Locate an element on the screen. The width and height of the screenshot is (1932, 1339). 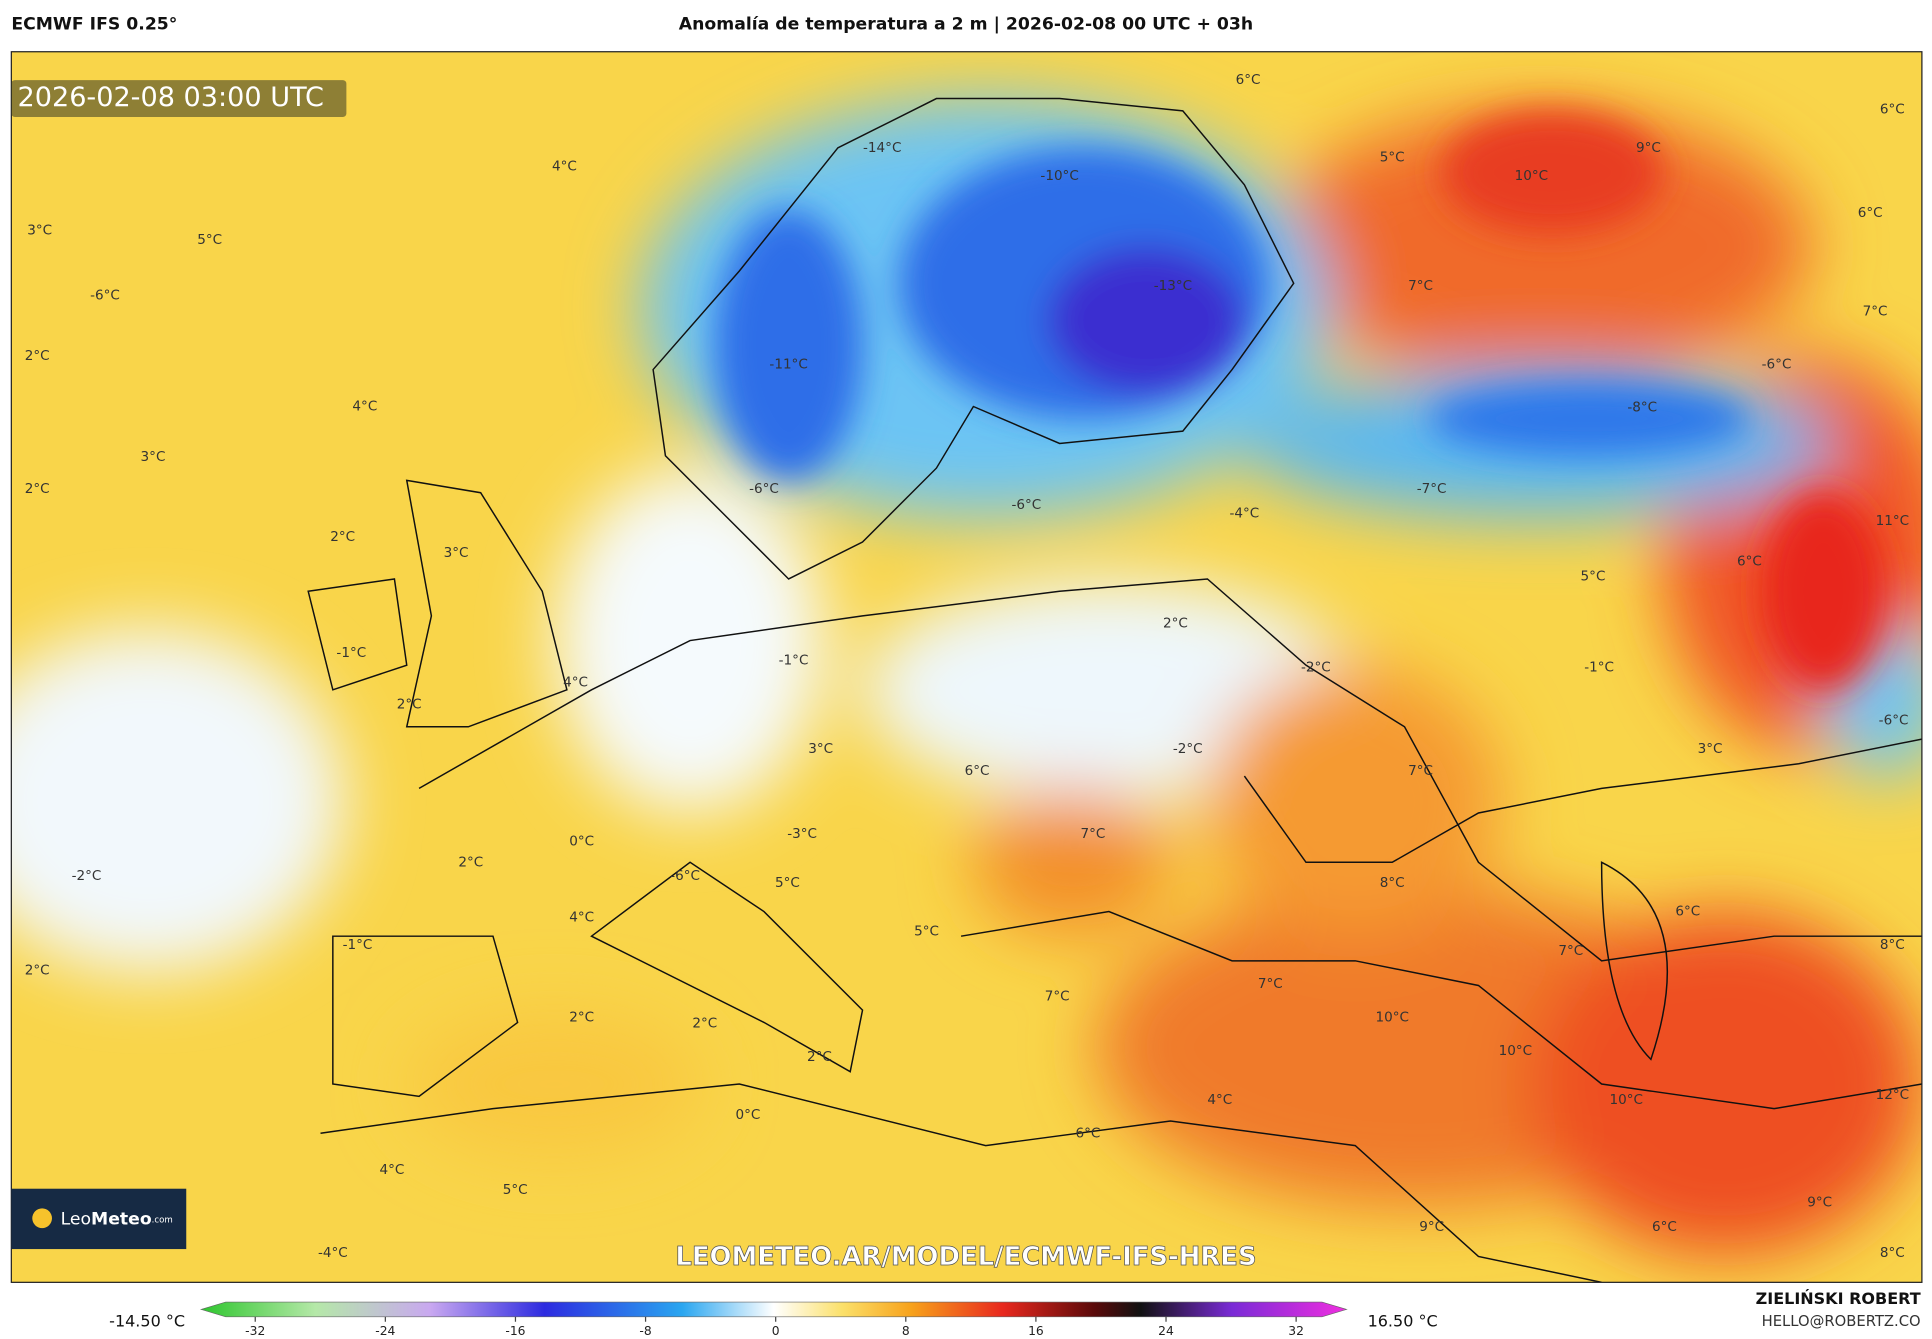
colorbar-max: 16.50 °C is located at coordinates (1403, 1320).